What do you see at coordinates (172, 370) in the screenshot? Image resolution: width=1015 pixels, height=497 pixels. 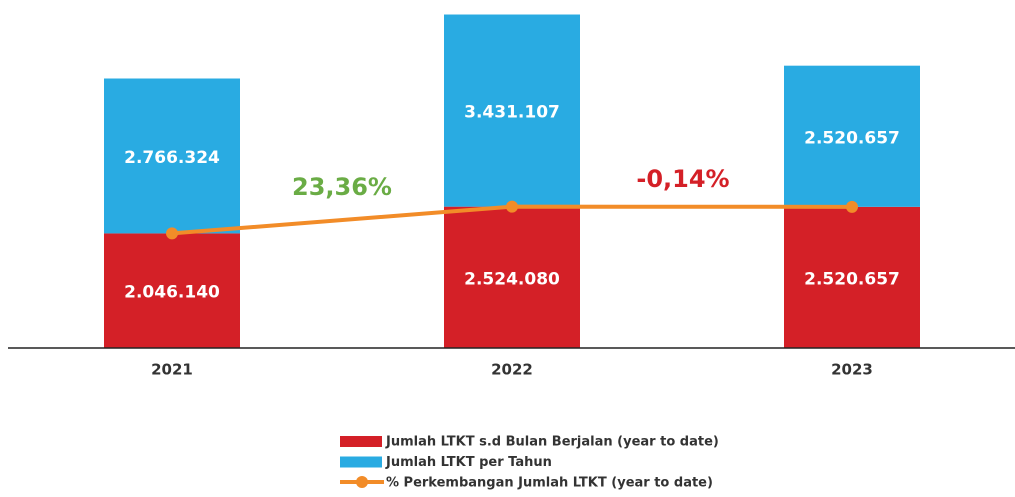 I see `x-tick-label: 2021` at bounding box center [172, 370].